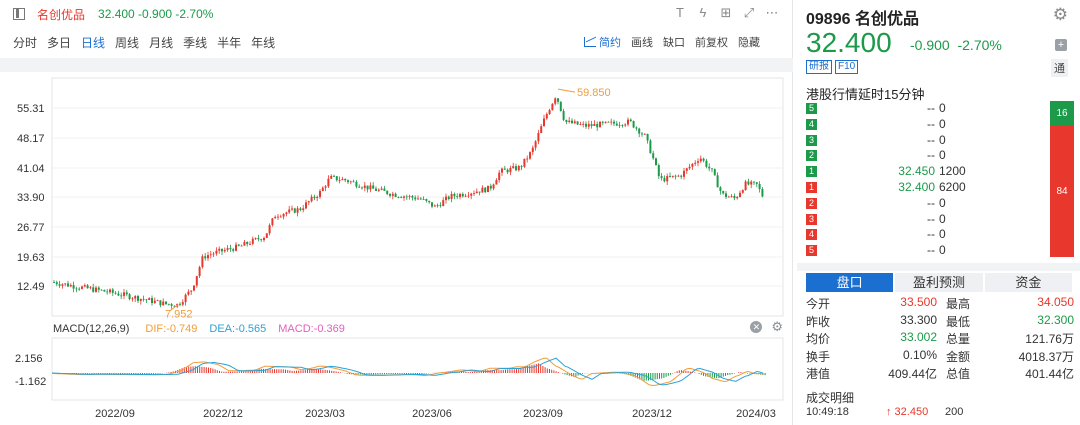 The image size is (1080, 425). I want to click on price-change: -0.900 -2.70%, so click(956, 45).